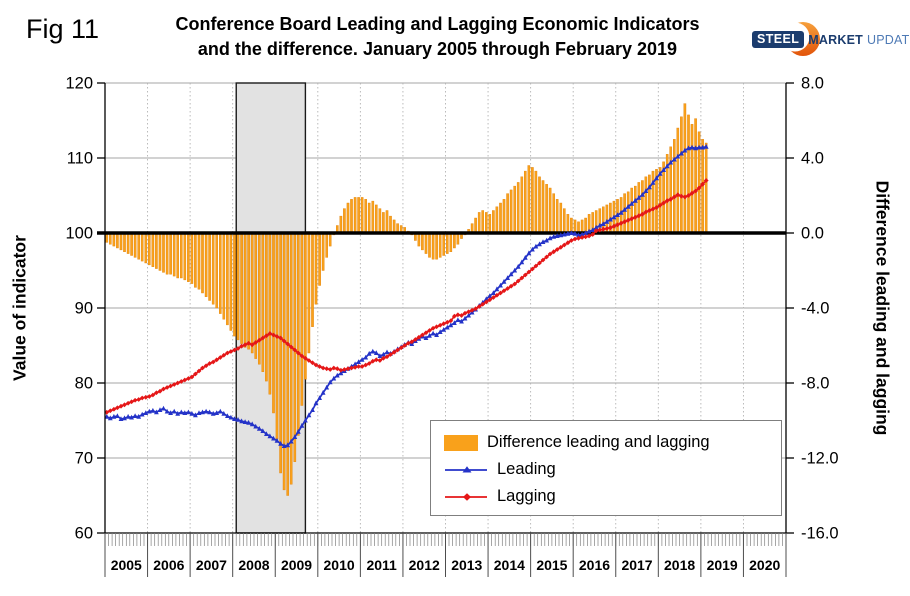 This screenshot has height=596, width=910. I want to click on svg-text: 2006, so click(168, 565).